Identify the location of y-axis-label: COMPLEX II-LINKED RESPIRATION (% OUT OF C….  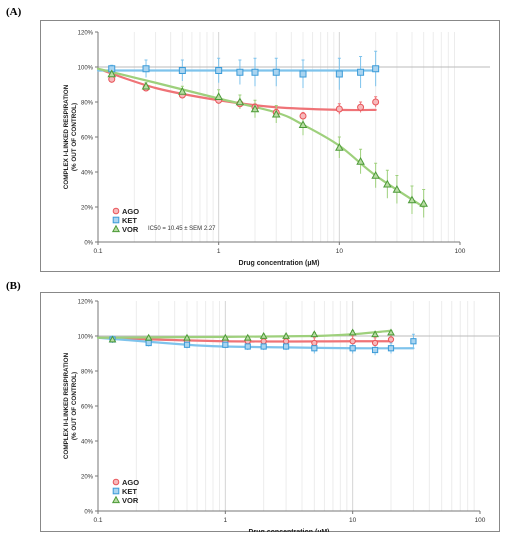
(70, 405).